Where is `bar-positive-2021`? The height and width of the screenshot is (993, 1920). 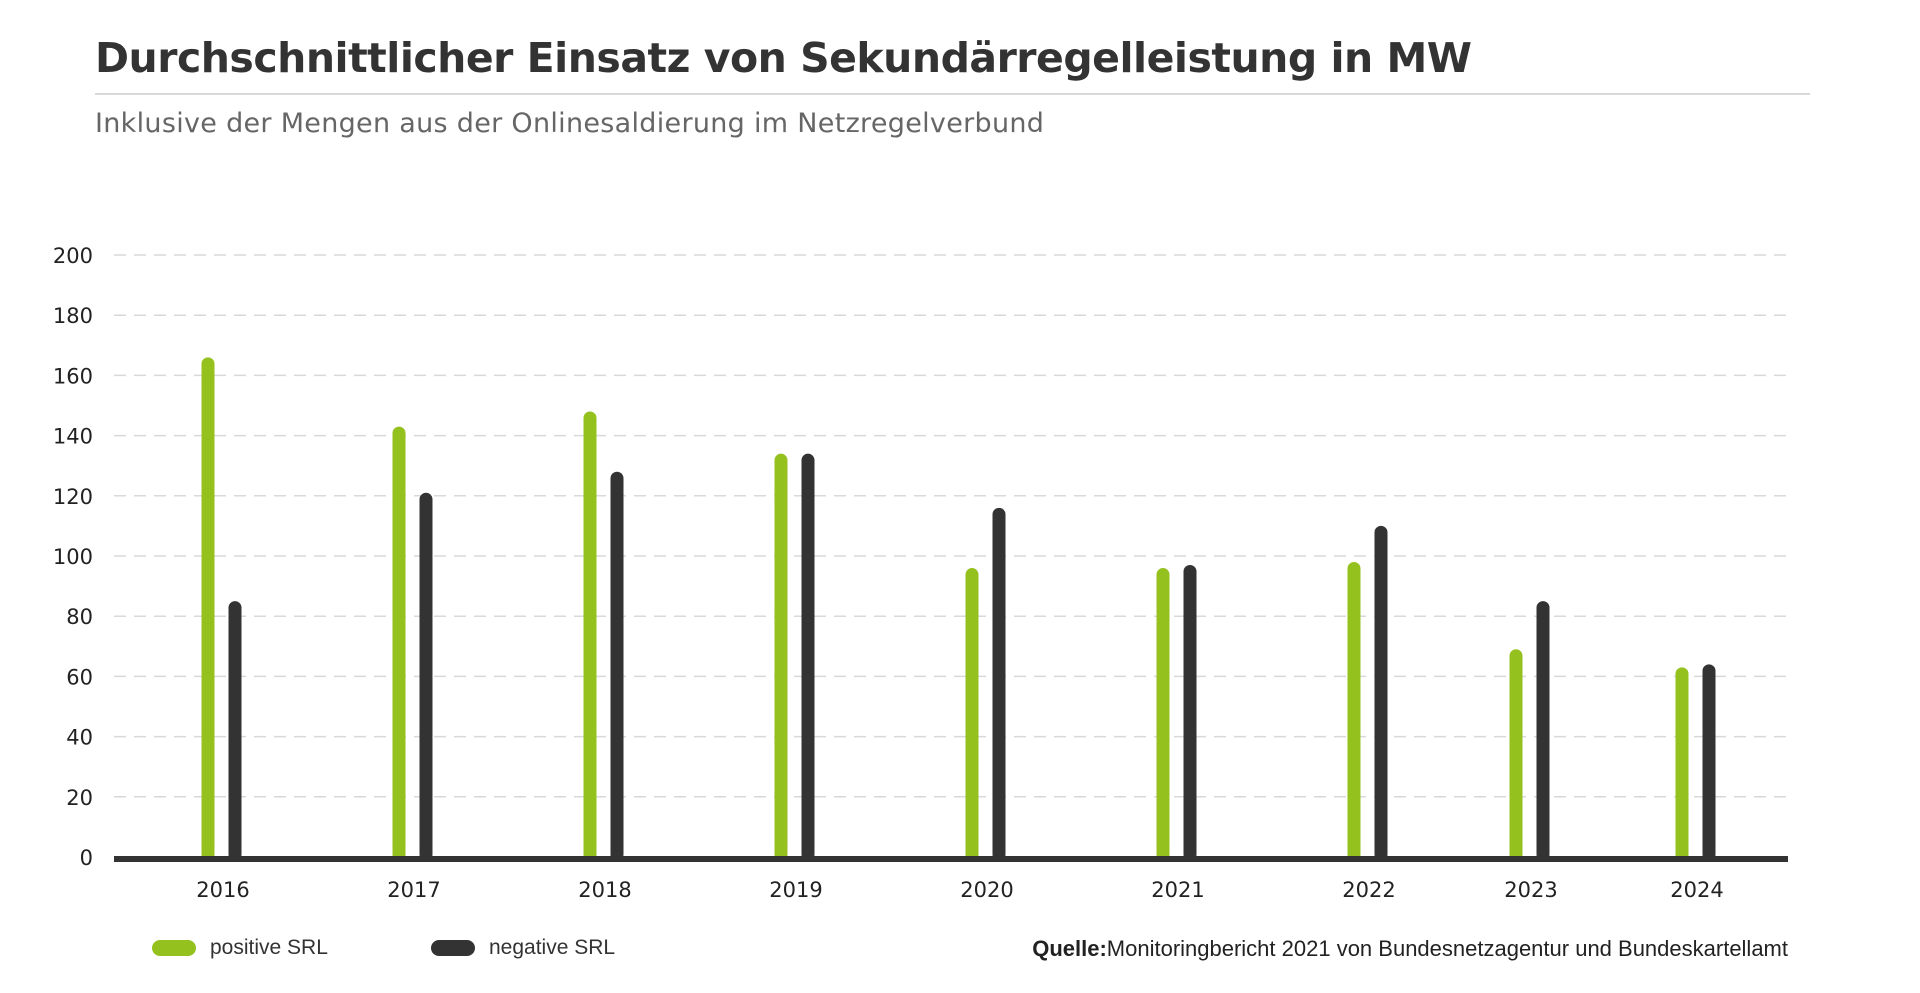 bar-positive-2021 is located at coordinates (1163, 714).